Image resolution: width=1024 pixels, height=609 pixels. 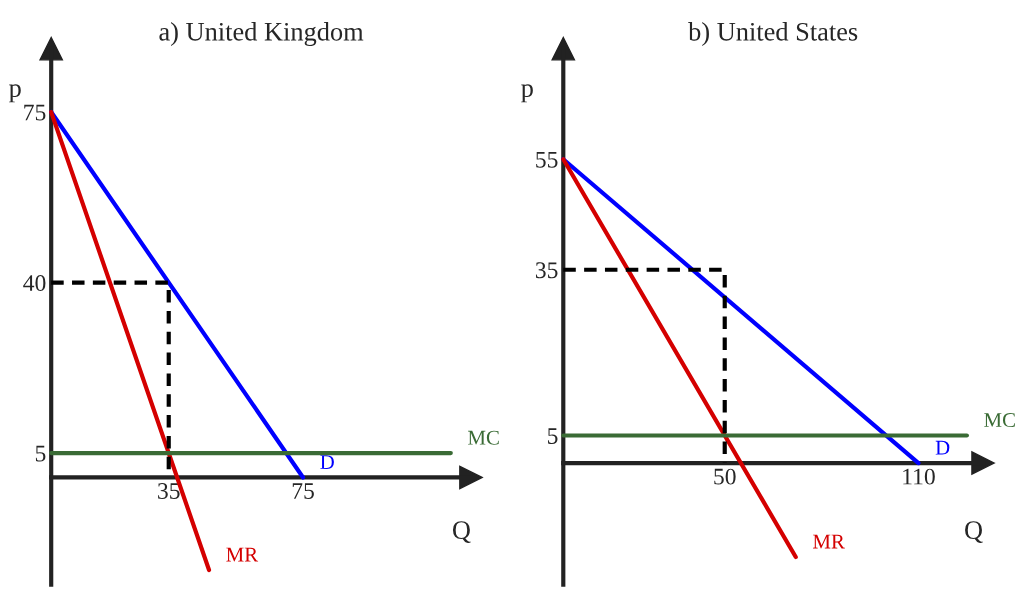 What do you see at coordinates (547, 159) in the screenshot?
I see `y-tick-label: 55` at bounding box center [547, 159].